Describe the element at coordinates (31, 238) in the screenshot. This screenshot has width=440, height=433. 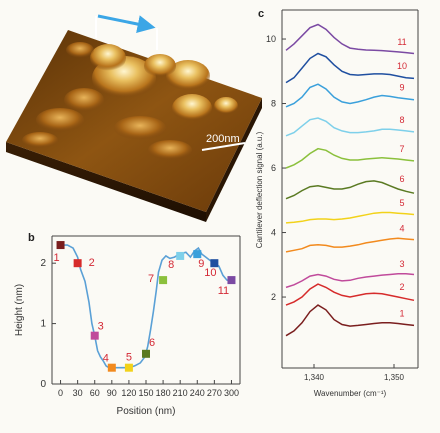
I see `panel-label-b: b` at that location.